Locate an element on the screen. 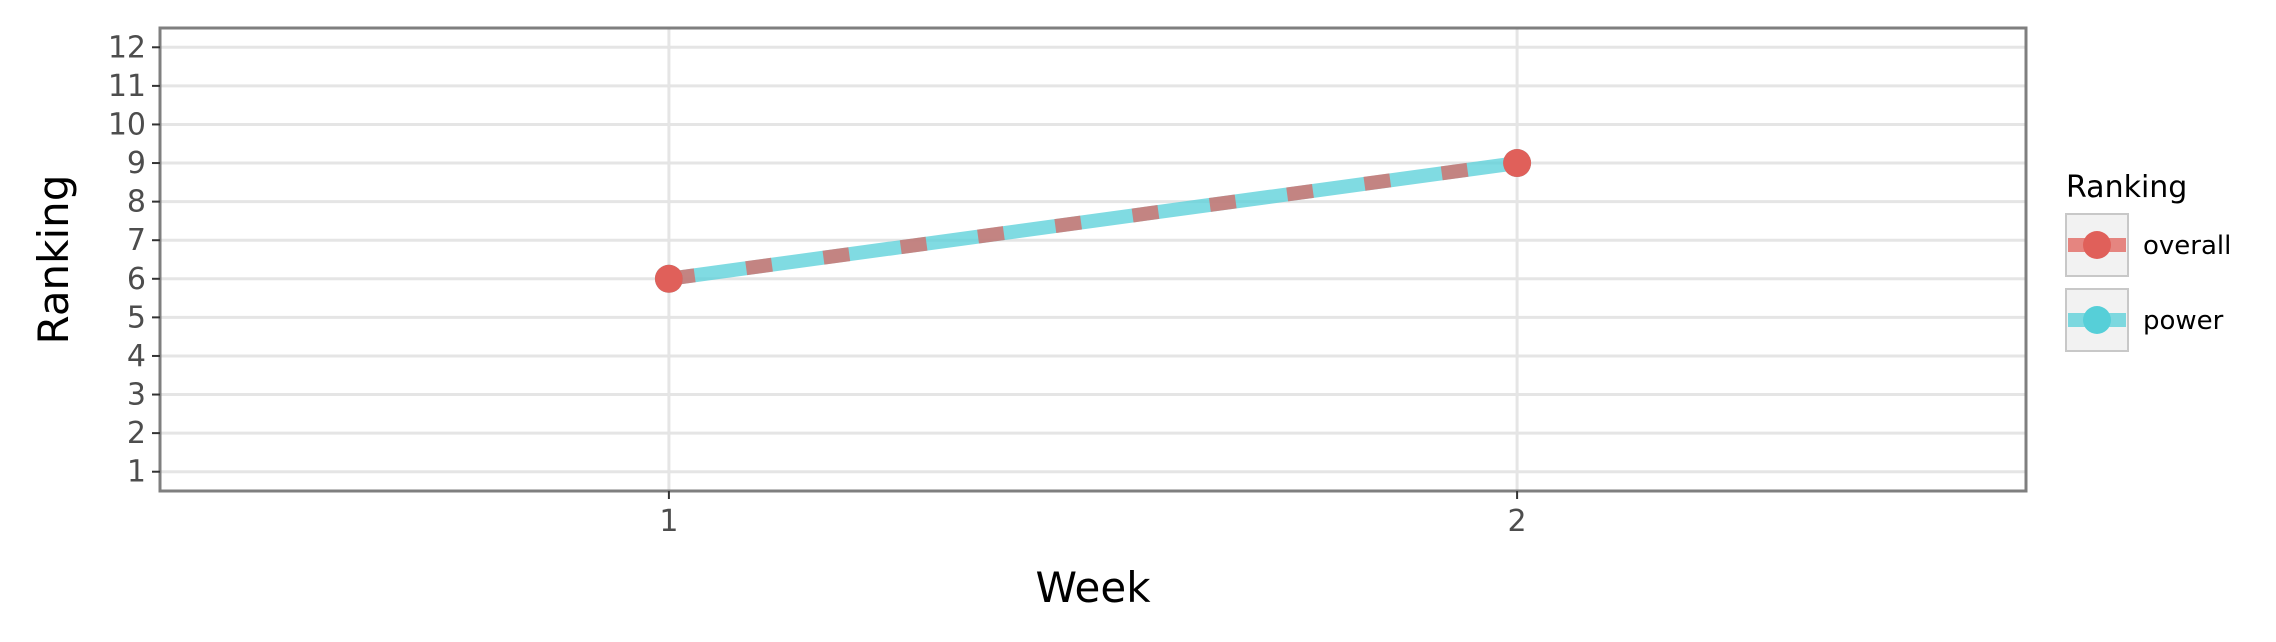 The width and height of the screenshot is (2276, 642). y-tick-label: 2 is located at coordinates (136, 433).